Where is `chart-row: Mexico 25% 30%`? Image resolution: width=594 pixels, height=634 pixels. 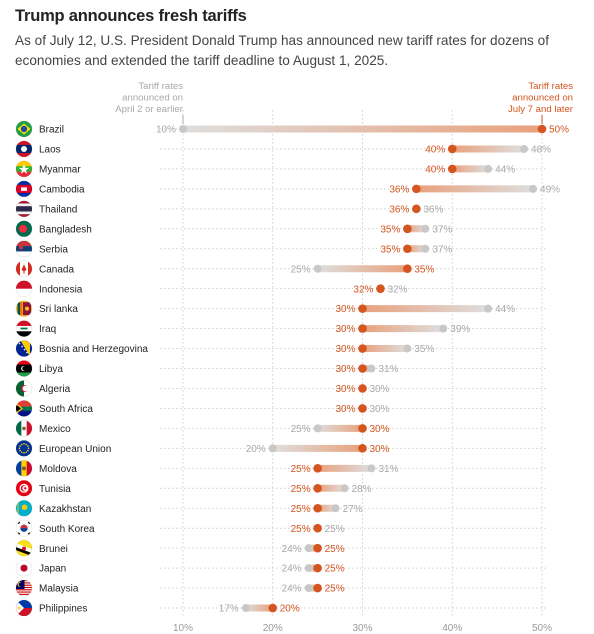 chart-row: Mexico 25% 30% is located at coordinates (281, 428).